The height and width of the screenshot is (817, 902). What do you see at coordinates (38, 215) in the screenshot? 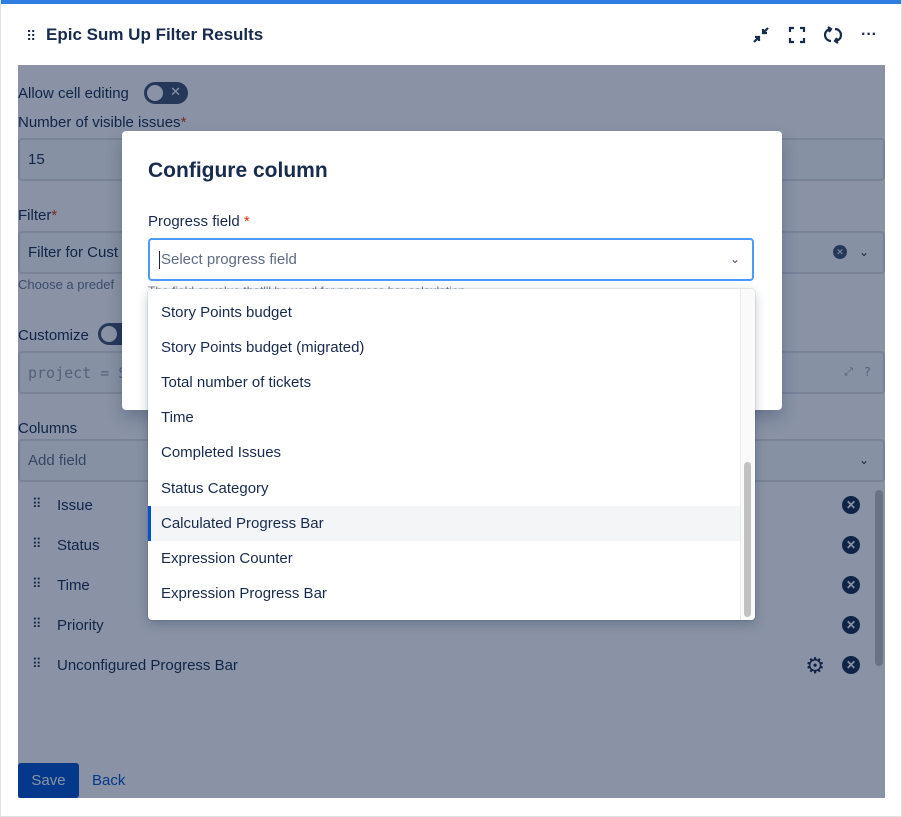
I see `filter-label: Filter*` at bounding box center [38, 215].